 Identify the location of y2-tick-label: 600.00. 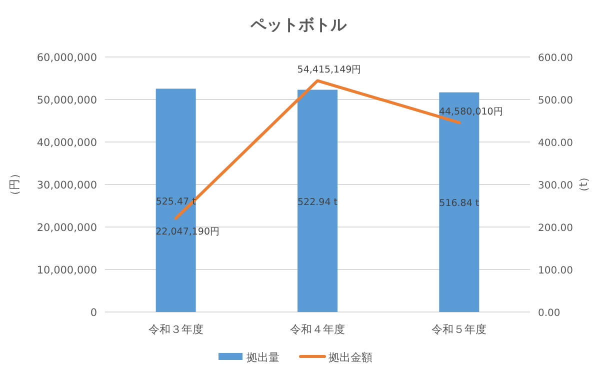
(555, 58).